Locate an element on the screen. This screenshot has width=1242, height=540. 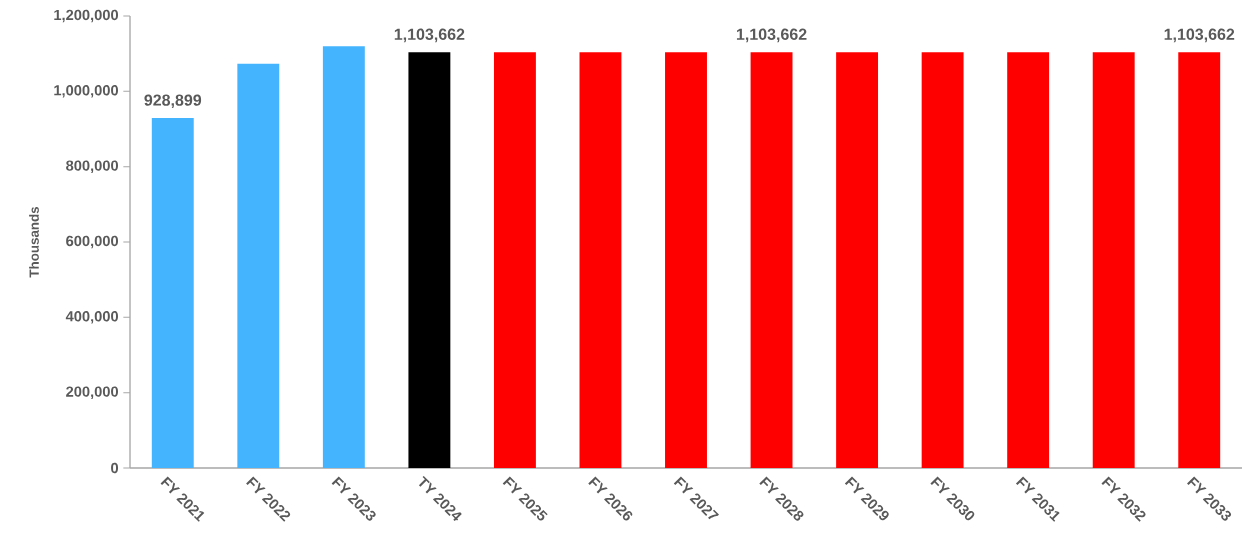
y-tick-label: 800,000 is located at coordinates (92, 166).